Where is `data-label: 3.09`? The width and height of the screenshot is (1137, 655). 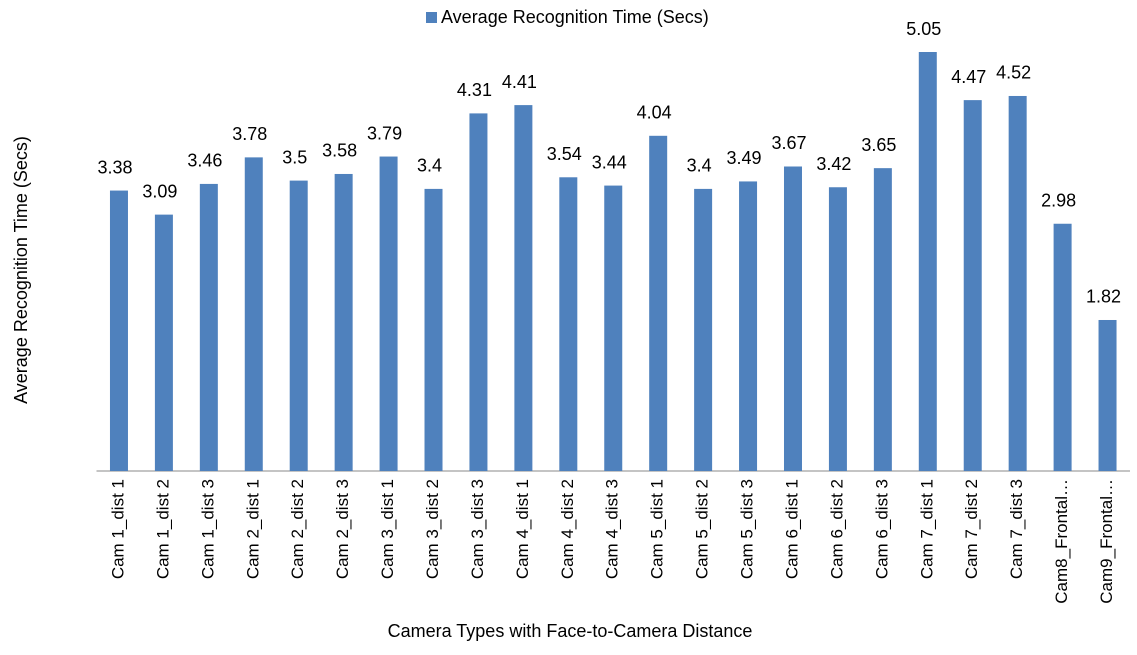
data-label: 3.09 is located at coordinates (159, 191).